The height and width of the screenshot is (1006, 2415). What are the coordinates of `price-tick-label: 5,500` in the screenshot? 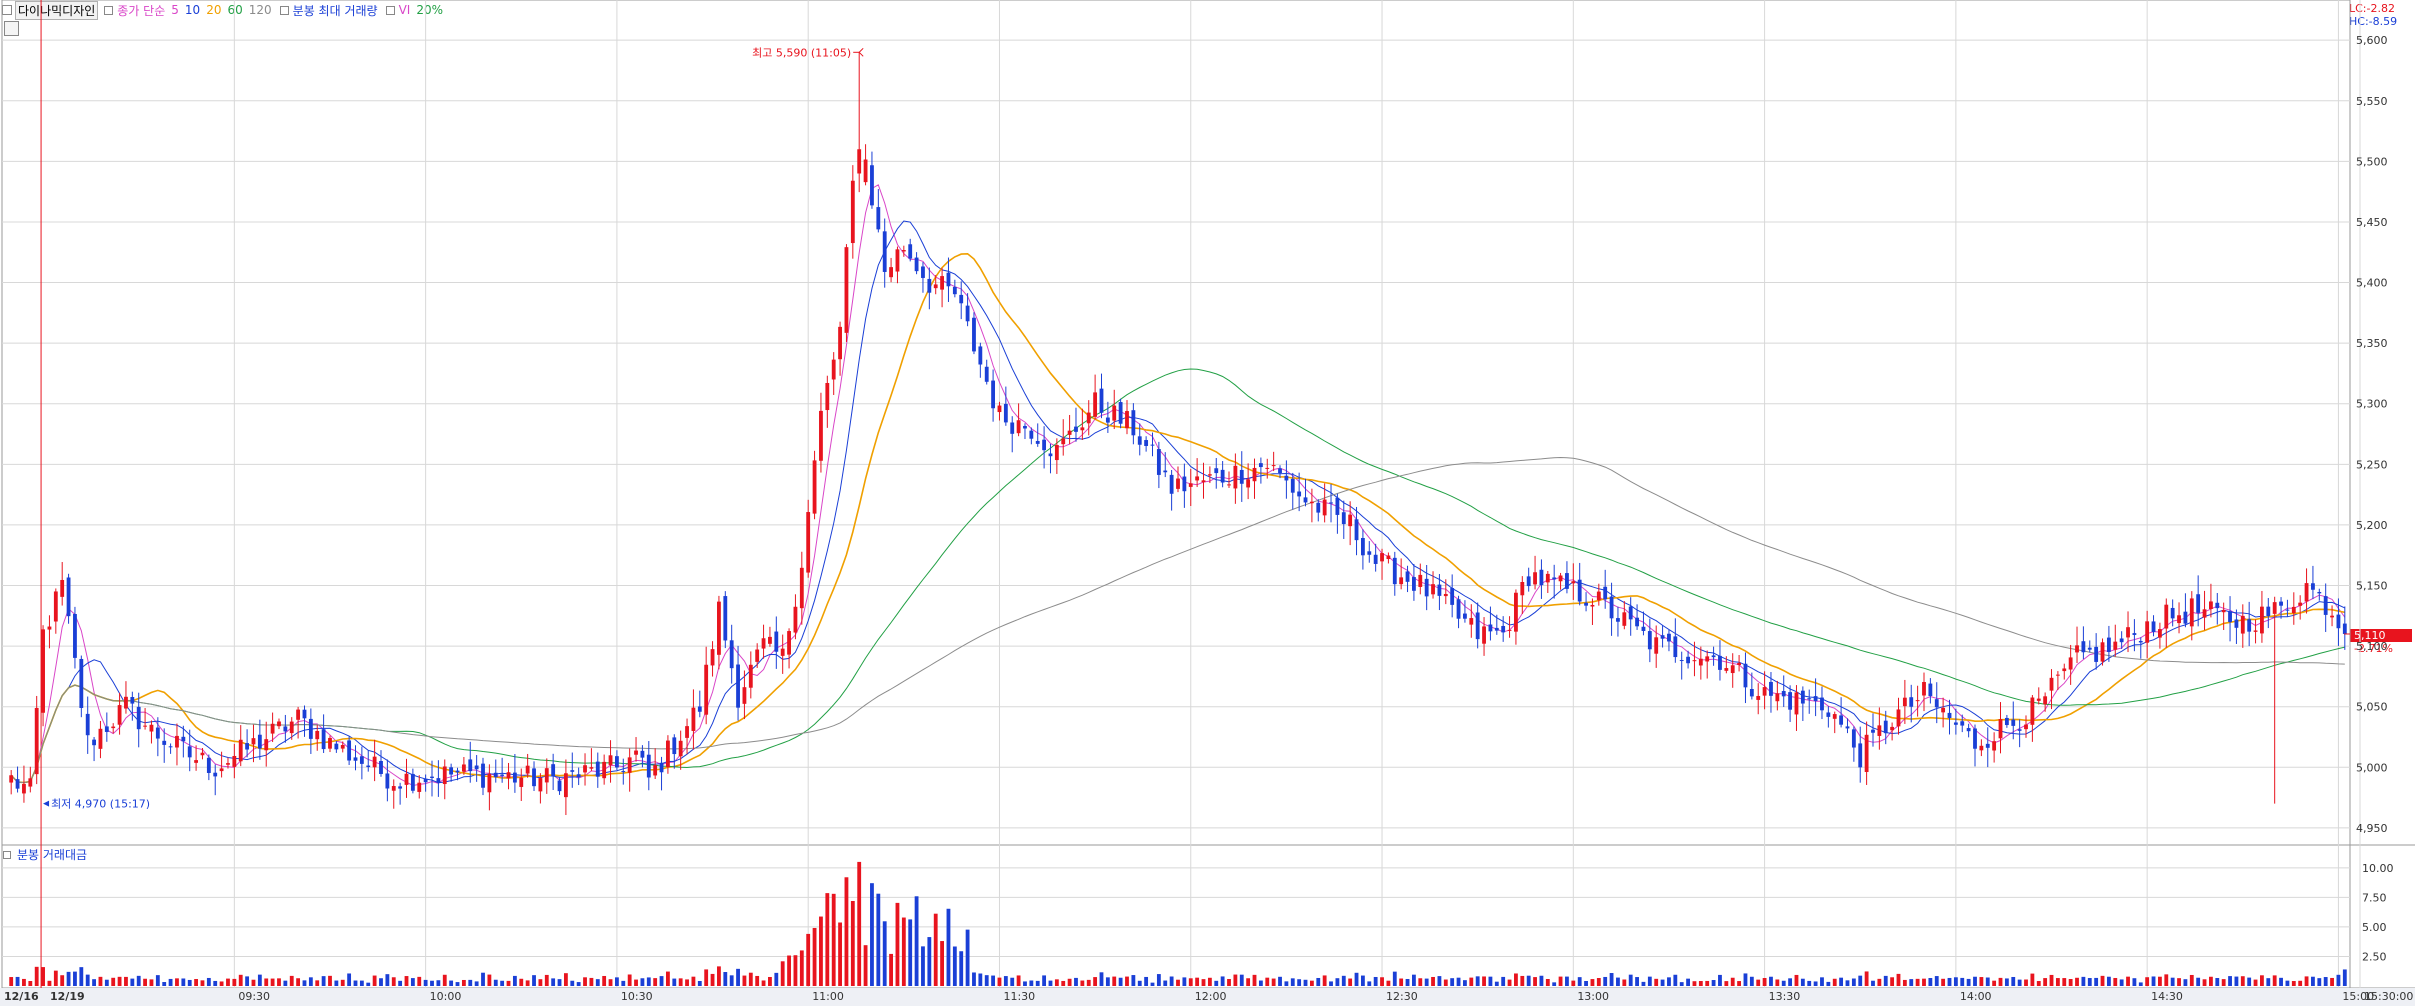 It's located at (2372, 161).